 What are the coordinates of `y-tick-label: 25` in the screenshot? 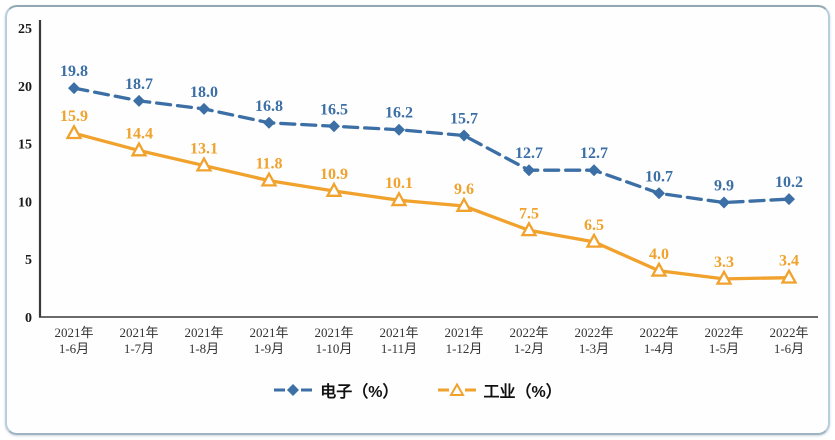 It's located at (25, 29).